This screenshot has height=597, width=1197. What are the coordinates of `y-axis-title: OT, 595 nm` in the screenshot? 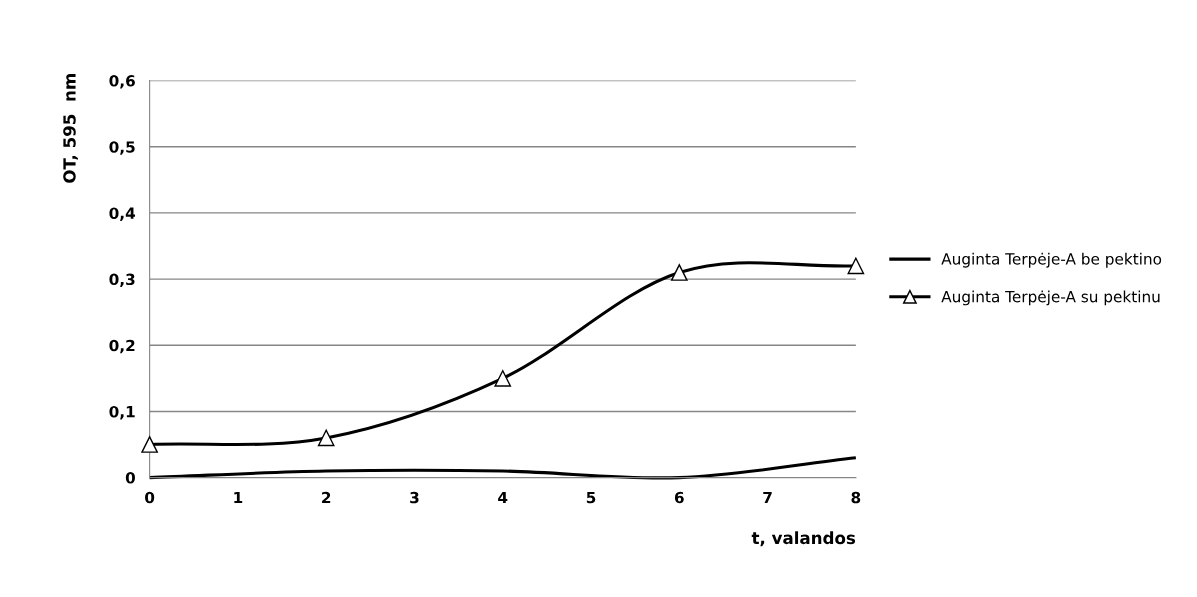 It's located at (70, 128).